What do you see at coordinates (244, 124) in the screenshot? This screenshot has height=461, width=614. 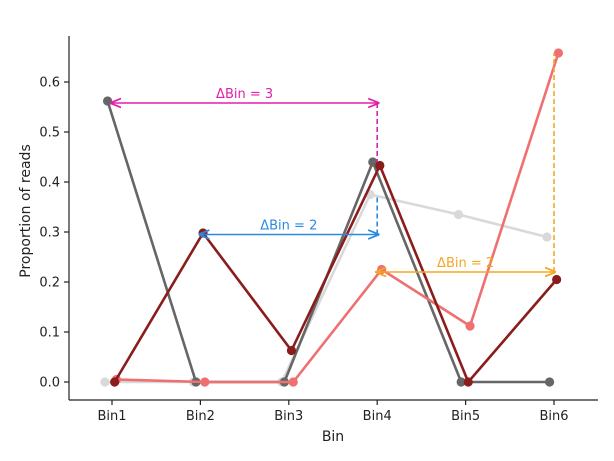 I see `annotation-1: ΔBin = 3` at bounding box center [244, 124].